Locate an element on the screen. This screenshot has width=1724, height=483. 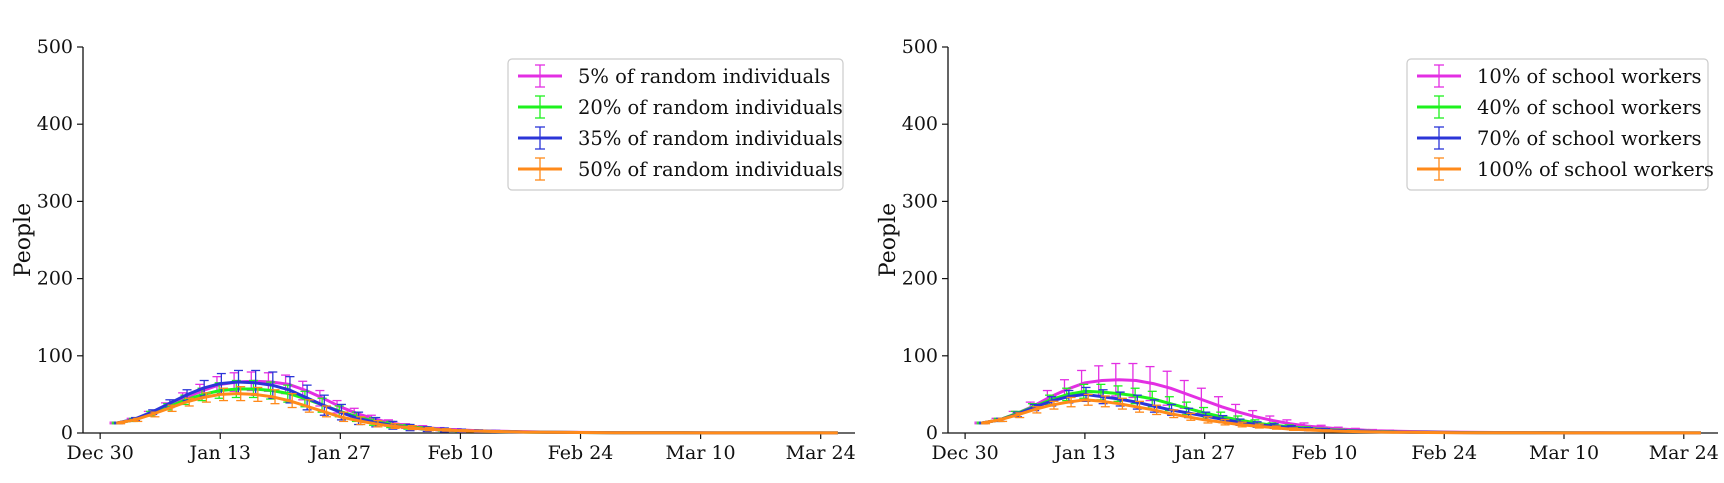
legend-label: 70% of school workers is located at coordinates (1589, 138).